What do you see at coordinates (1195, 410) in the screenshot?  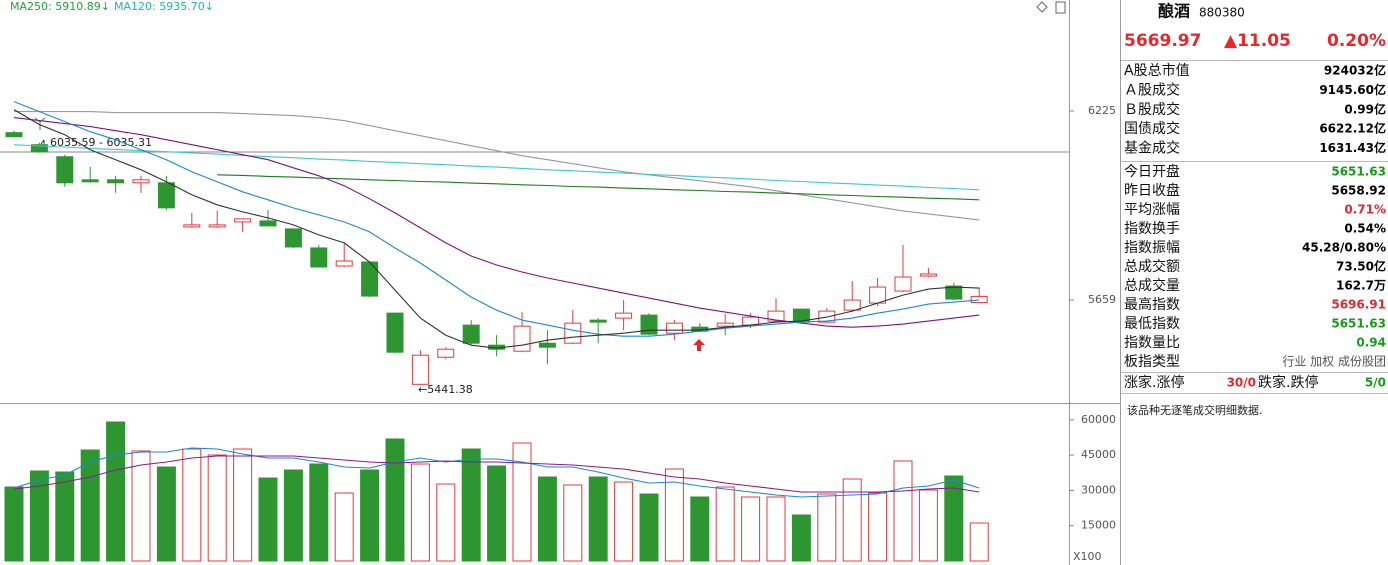 I see `note: 该品种无逐笔成交明细数据.` at bounding box center [1195, 410].